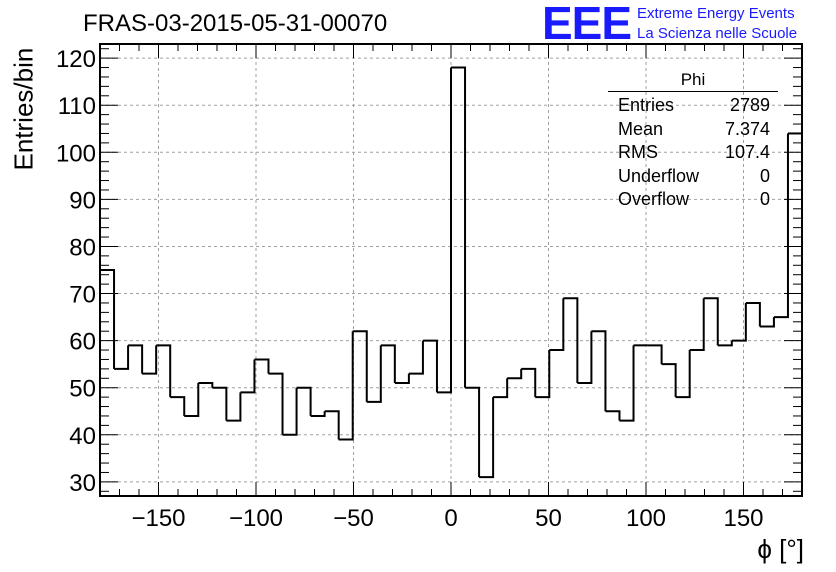 The width and height of the screenshot is (836, 572). Describe the element at coordinates (587, 24) in the screenshot. I see `eee-logo: EEE` at that location.